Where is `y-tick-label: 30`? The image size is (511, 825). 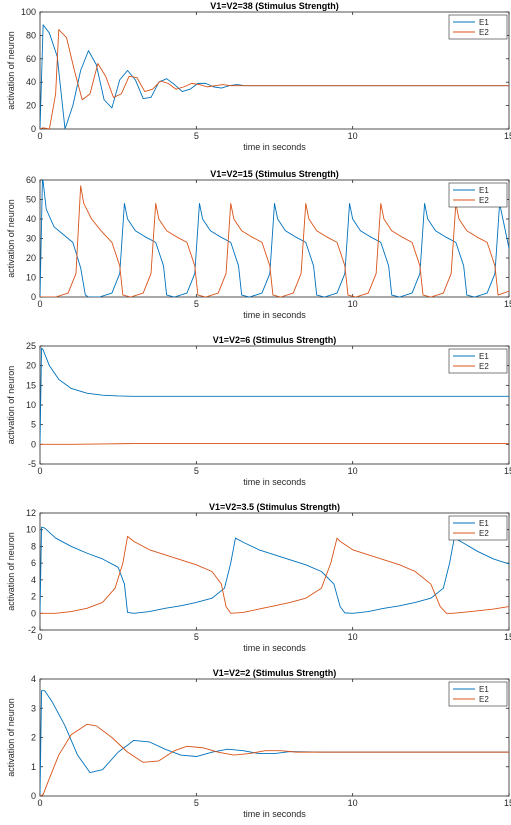
y-tick-label: 30 is located at coordinates (31, 239).